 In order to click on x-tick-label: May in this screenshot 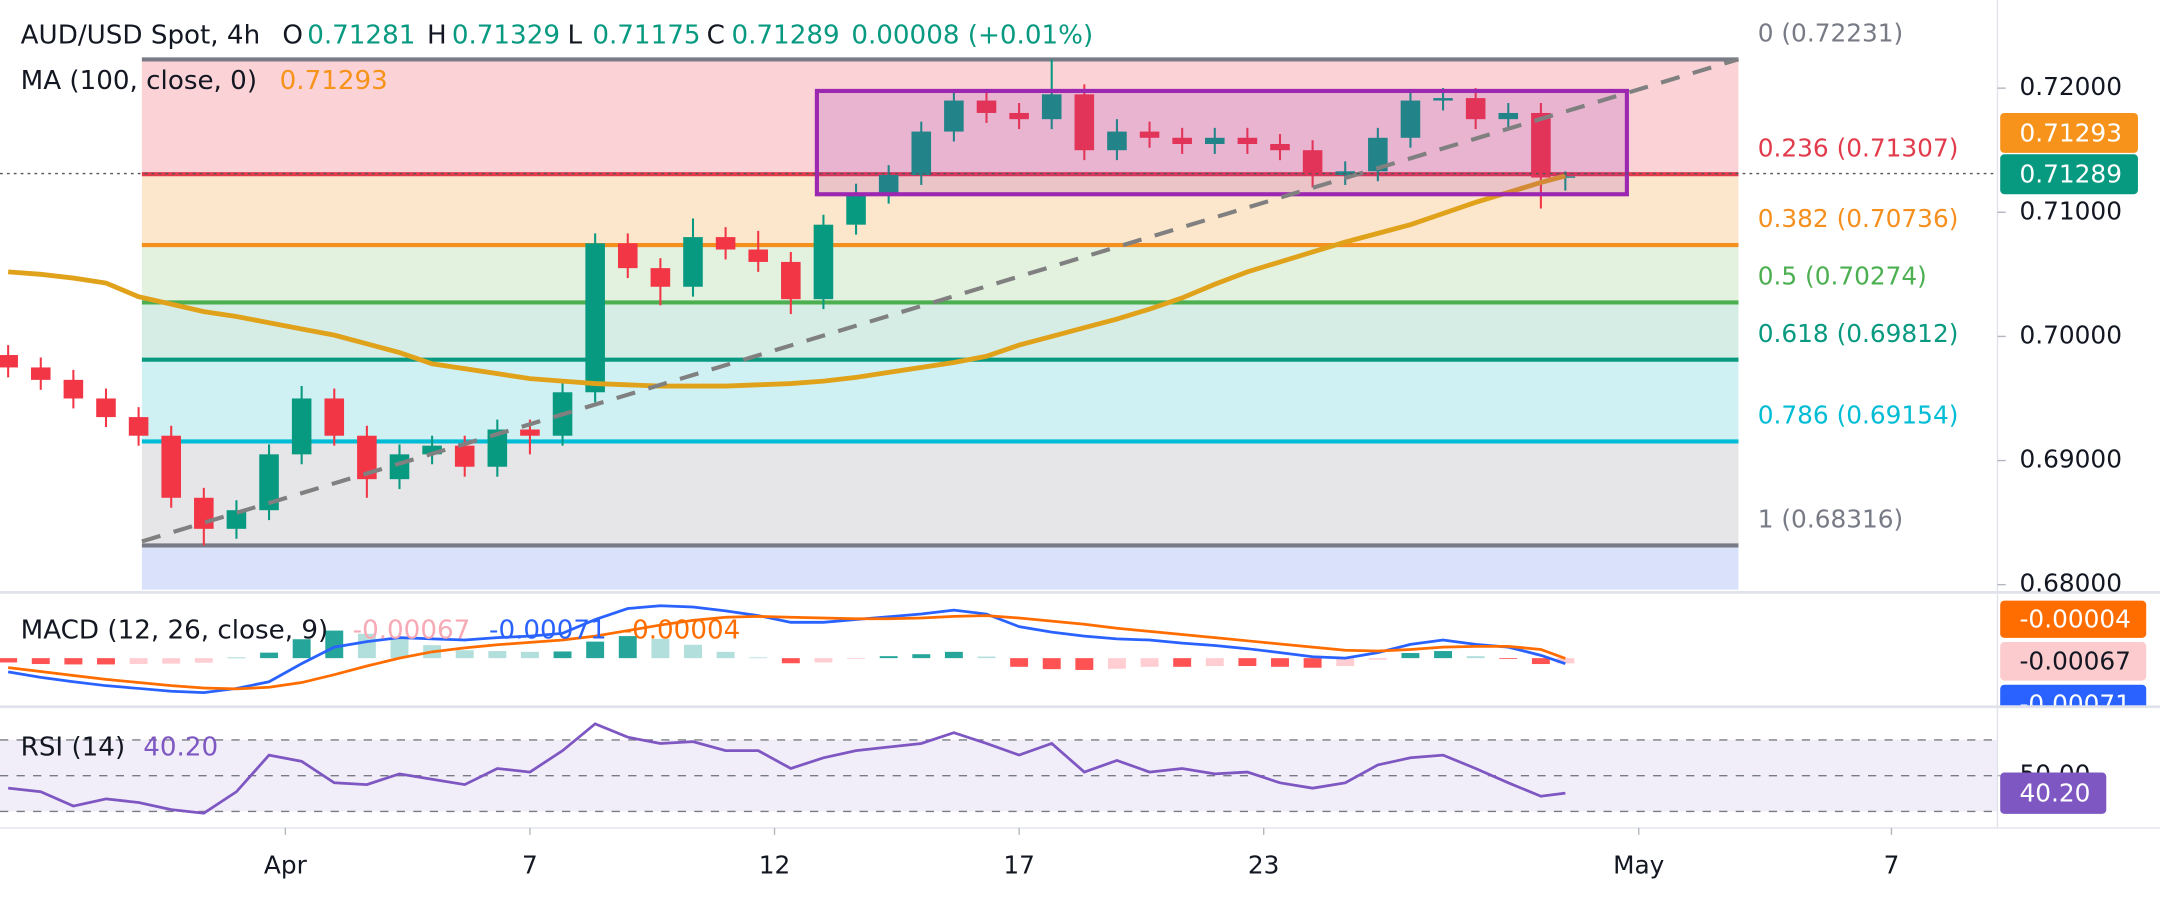, I will do `click(1638, 865)`.